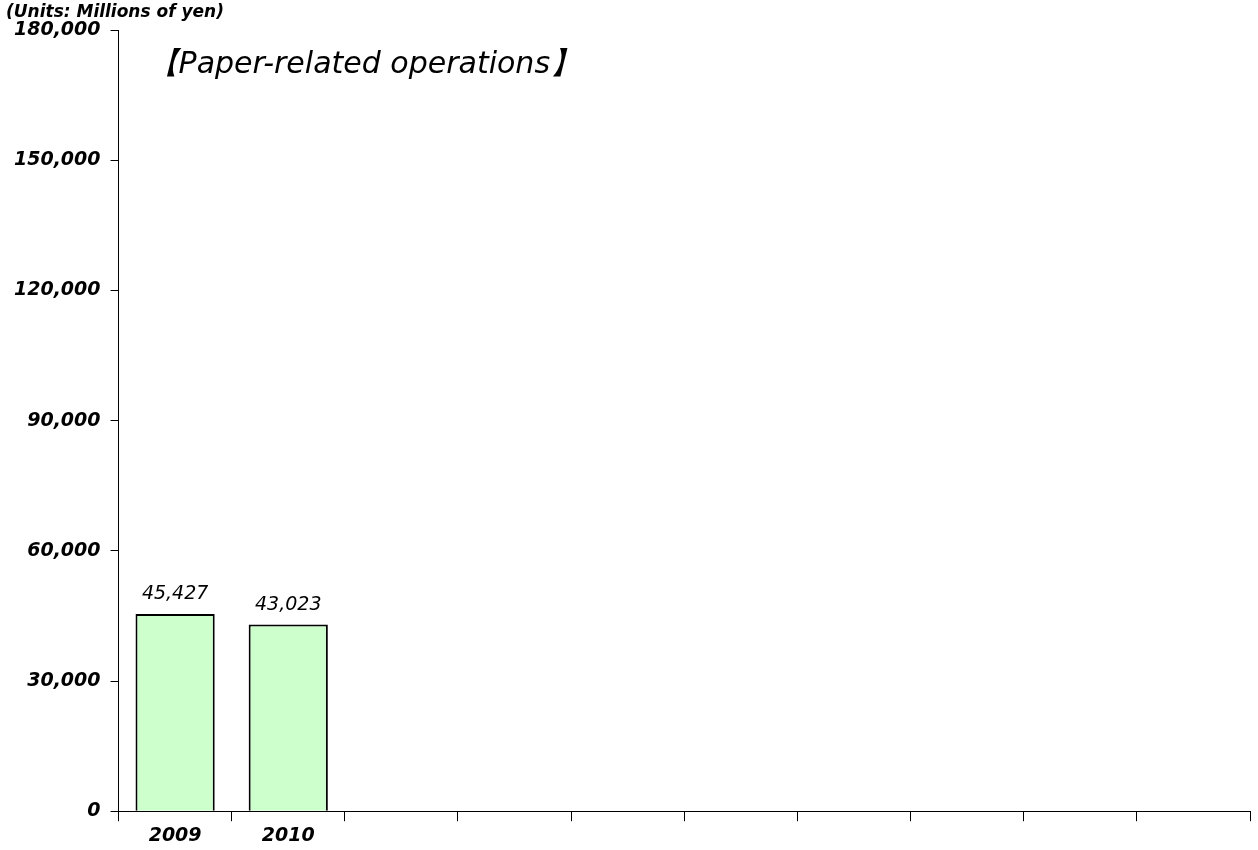 This screenshot has height=850, width=1258. What do you see at coordinates (64, 548) in the screenshot?
I see `y-tick-label: 60,000` at bounding box center [64, 548].